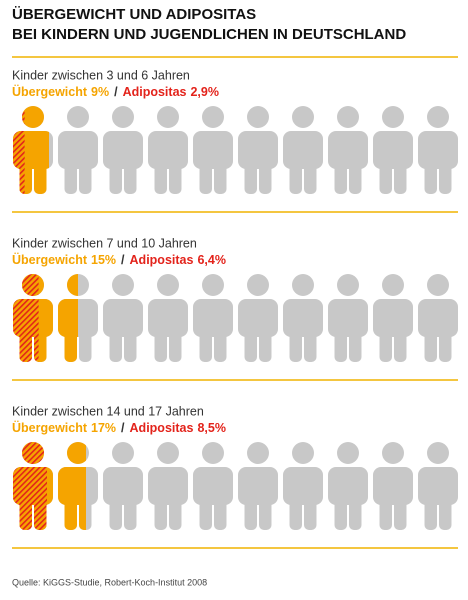 This screenshot has height=600, width=468. What do you see at coordinates (204, 92) in the screenshot?
I see `value-label: 2,9%` at bounding box center [204, 92].